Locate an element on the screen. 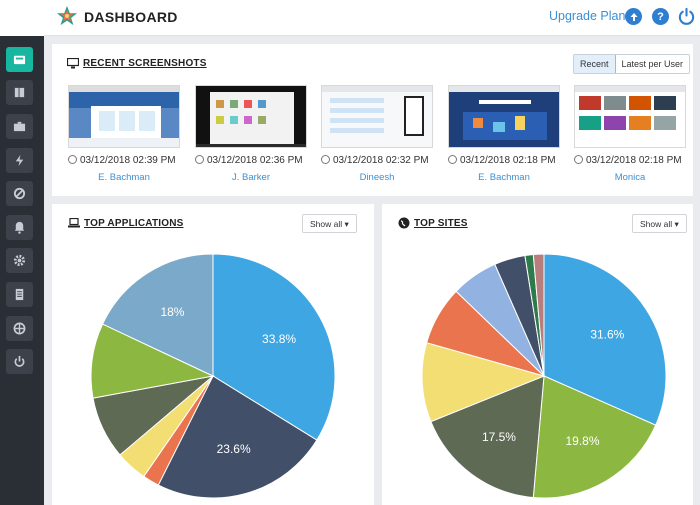  pie-slice-label: 31.6% is located at coordinates (607, 335).